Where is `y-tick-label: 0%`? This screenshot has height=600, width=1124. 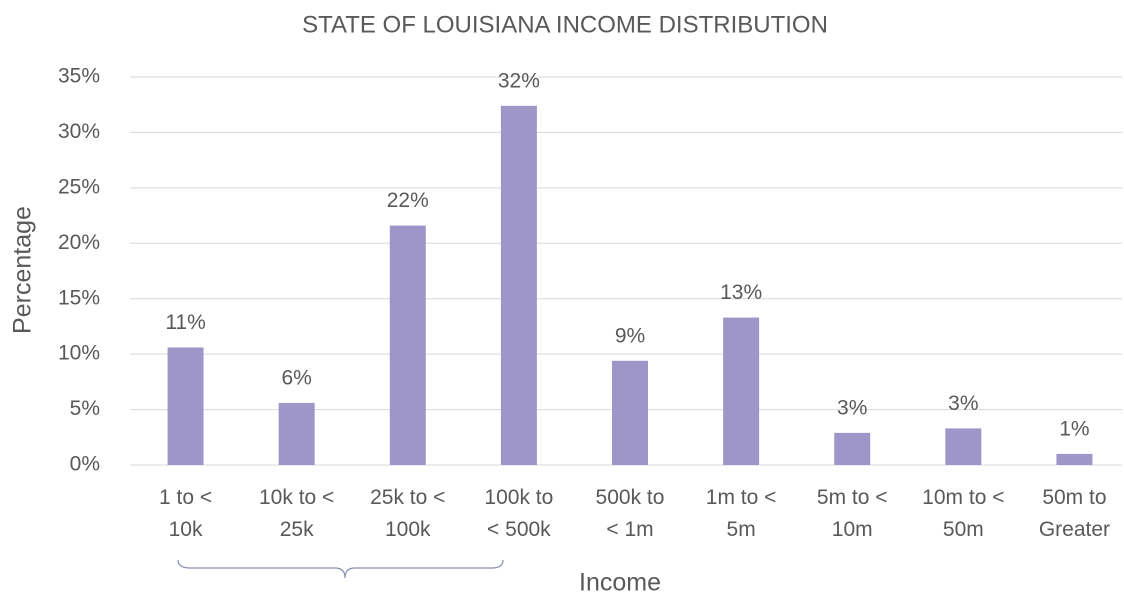 y-tick-label: 0% is located at coordinates (85, 464).